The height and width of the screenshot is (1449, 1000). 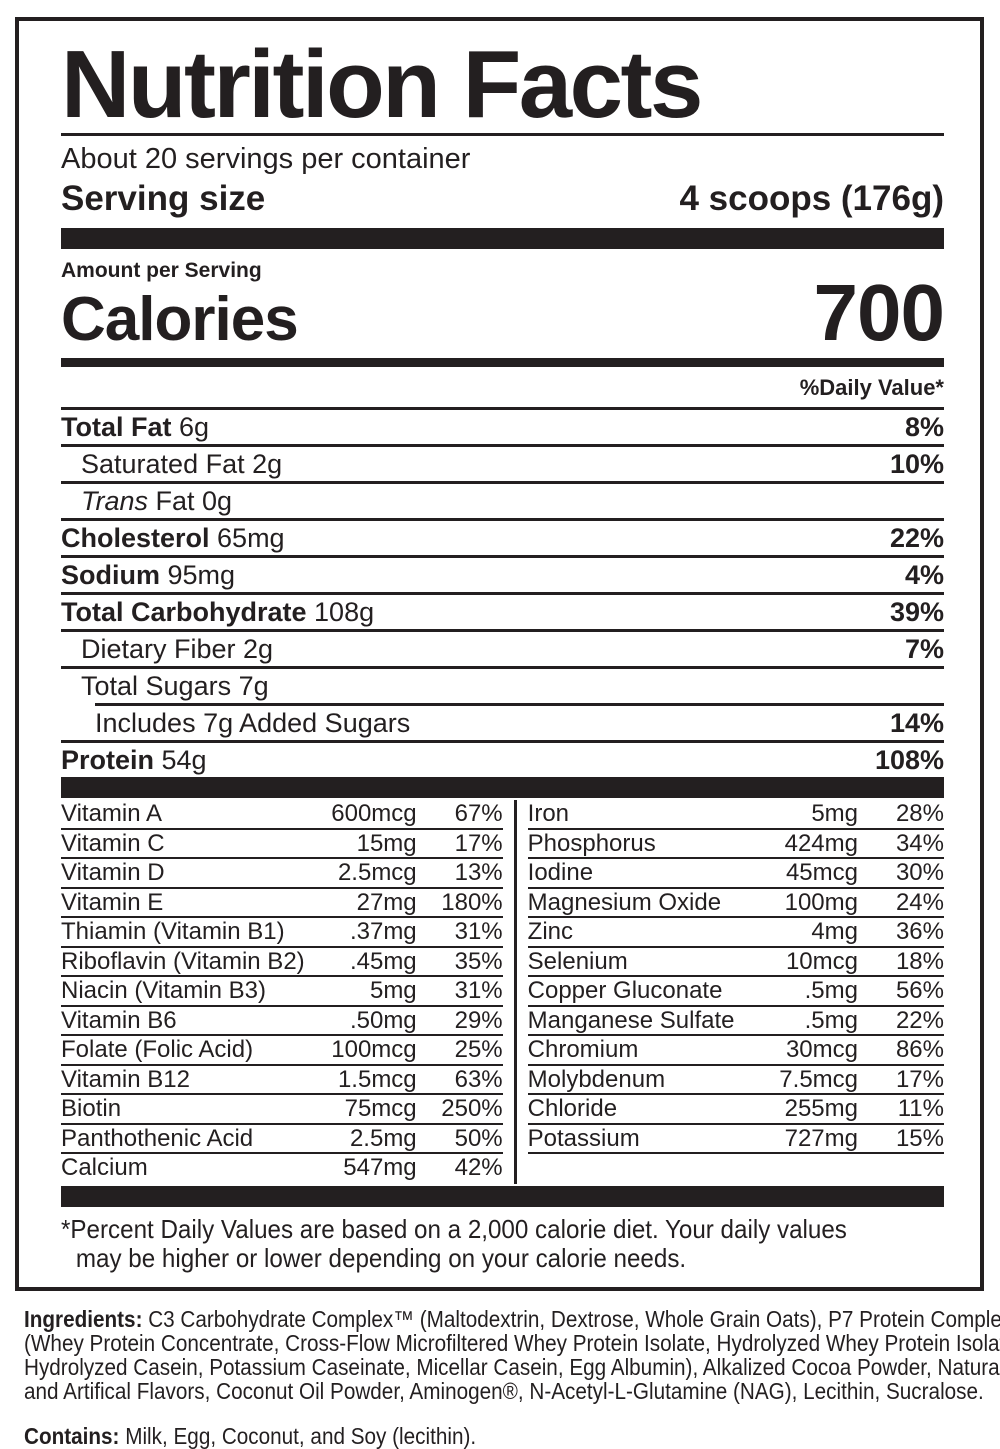 I want to click on micronutrient-row: Riboflavin (Vitamin B2) .45mg 35%, so click(x=282, y=962).